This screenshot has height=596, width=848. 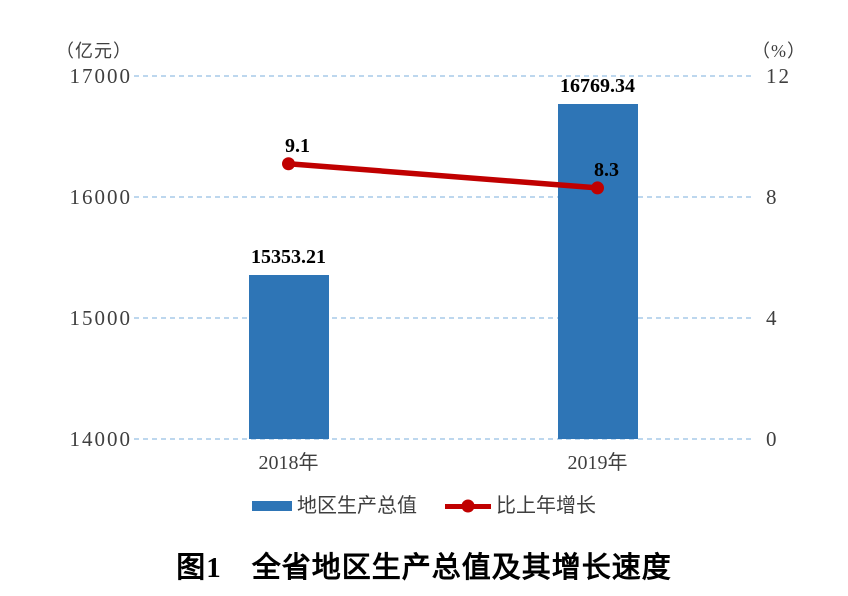 What do you see at coordinates (546, 506) in the screenshot?
I see `legend-label-growth: 比上年增长` at bounding box center [546, 506].